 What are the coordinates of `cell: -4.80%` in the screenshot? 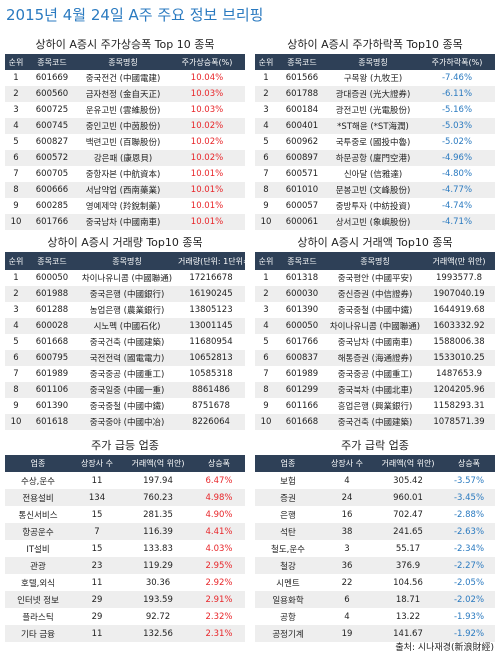 It's located at (457, 174).